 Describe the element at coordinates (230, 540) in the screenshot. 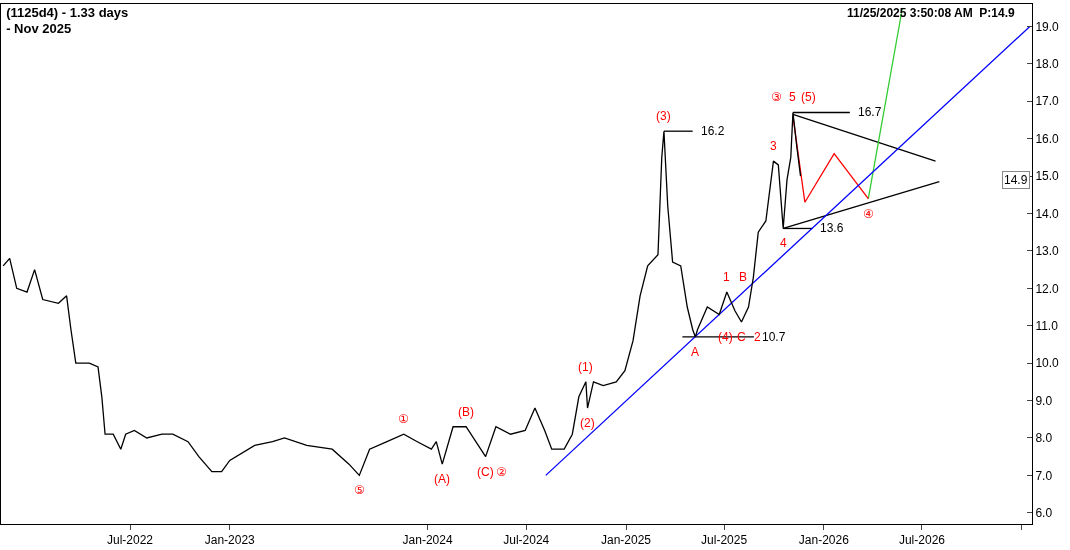

I see `x-tick-label: Jan-2023` at that location.